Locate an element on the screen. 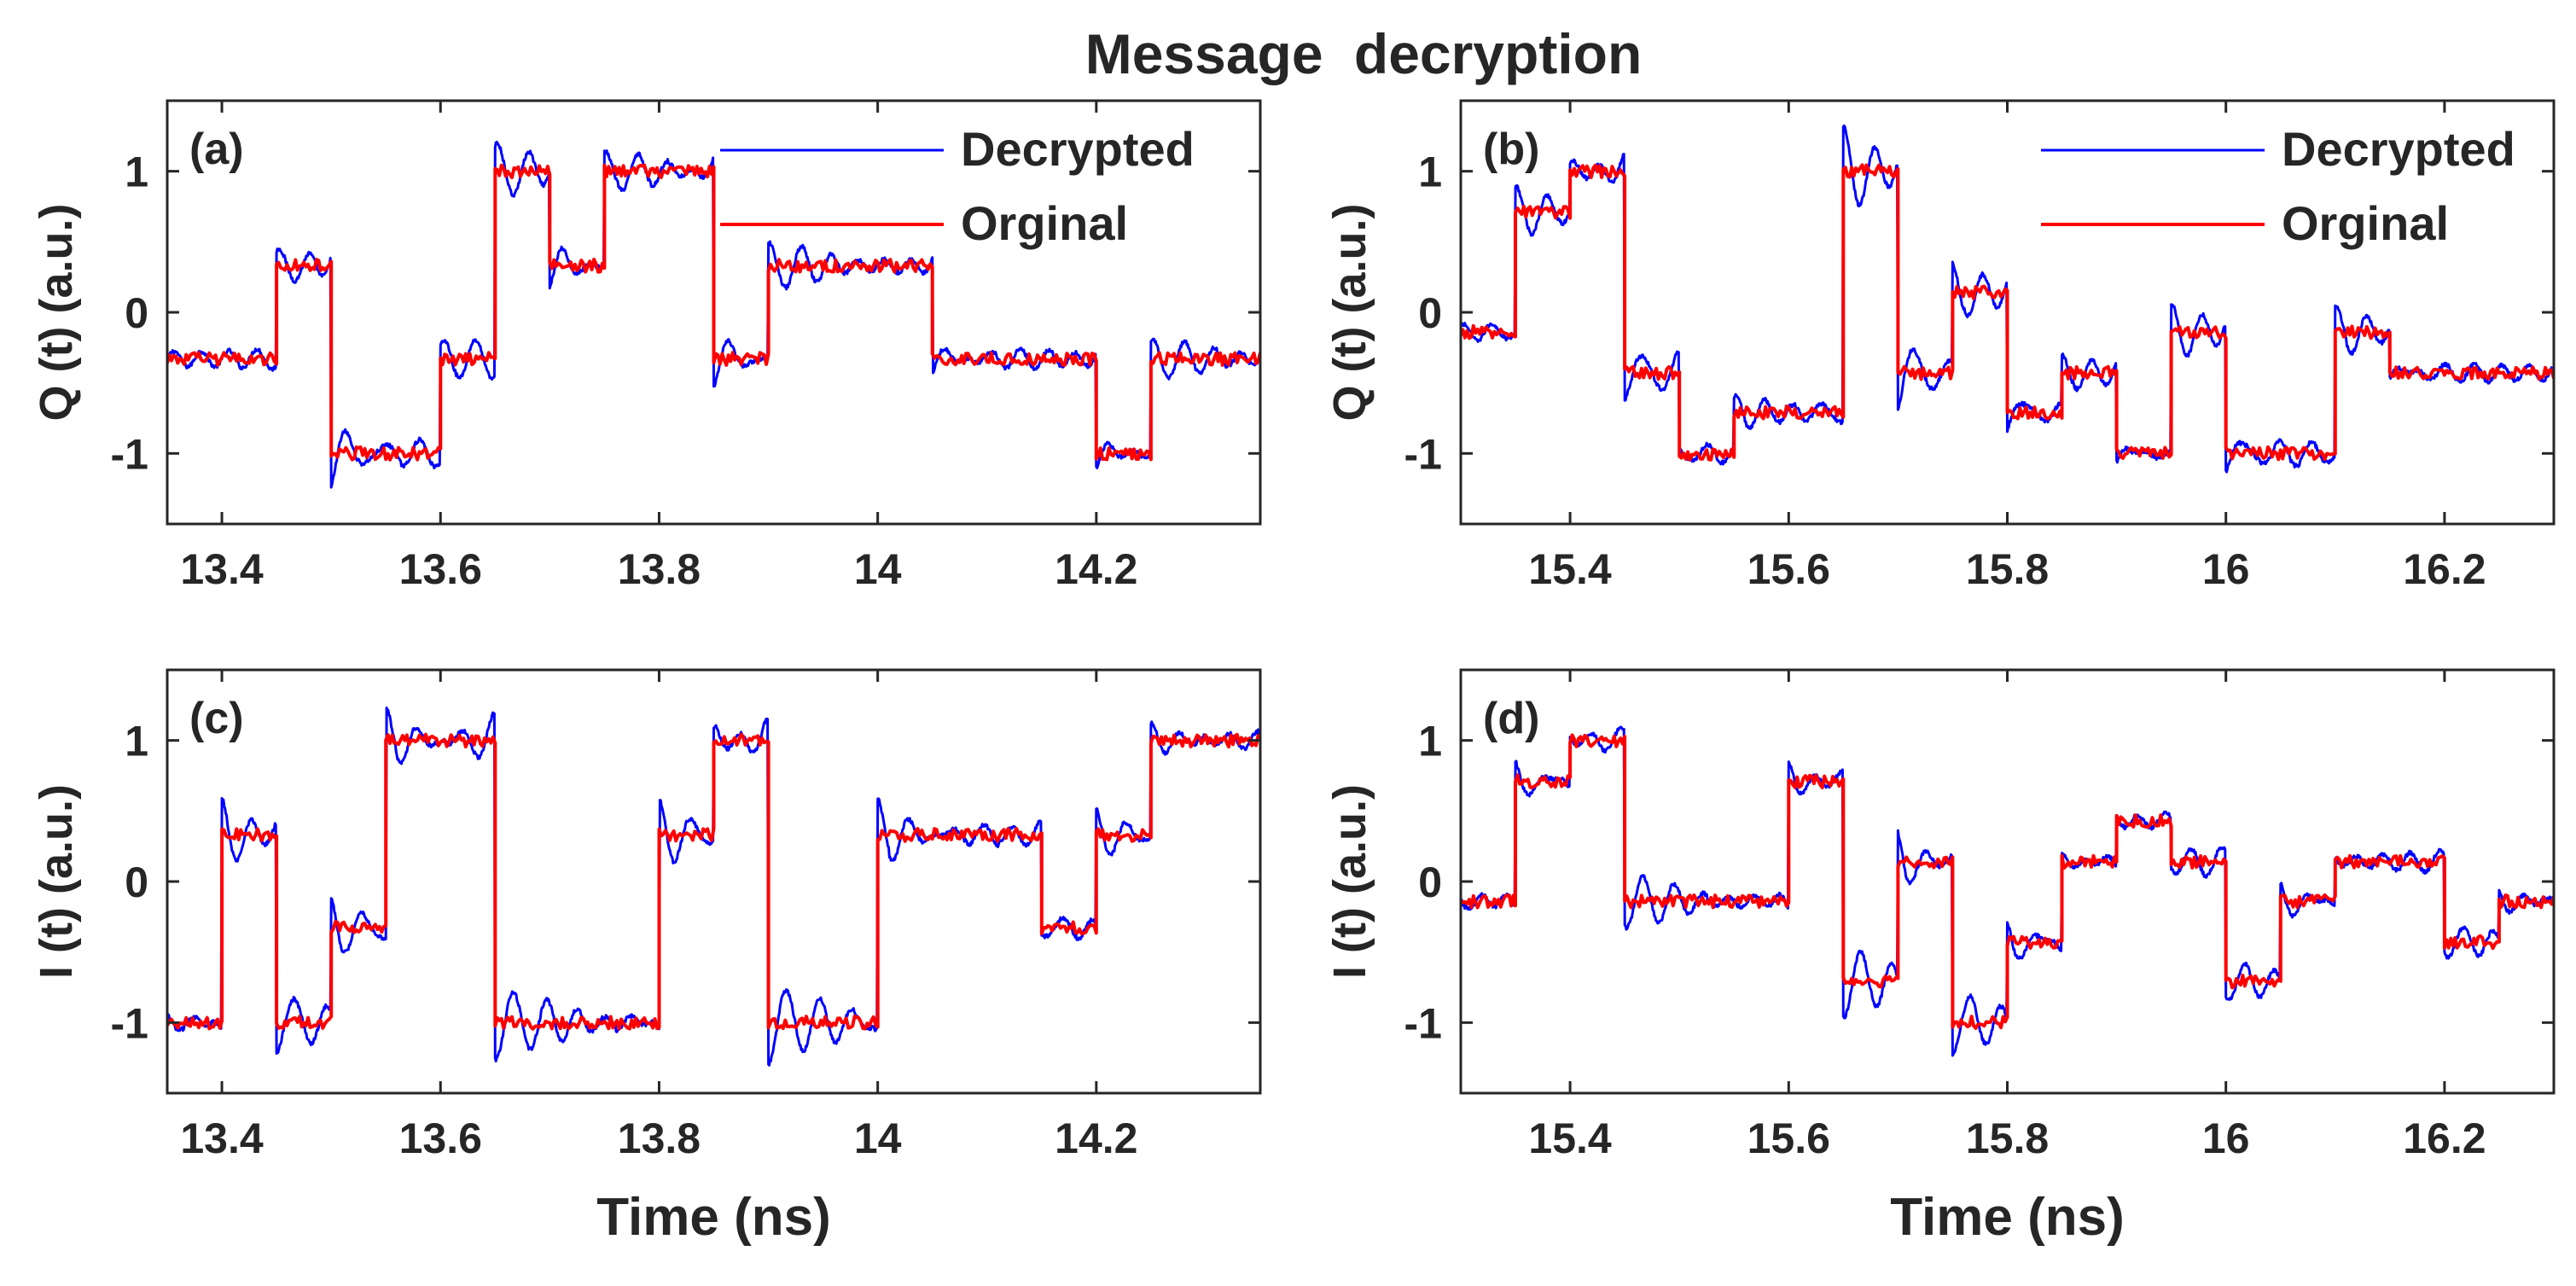 This screenshot has width=2576, height=1286. panel-label: (b) is located at coordinates (1511, 149).